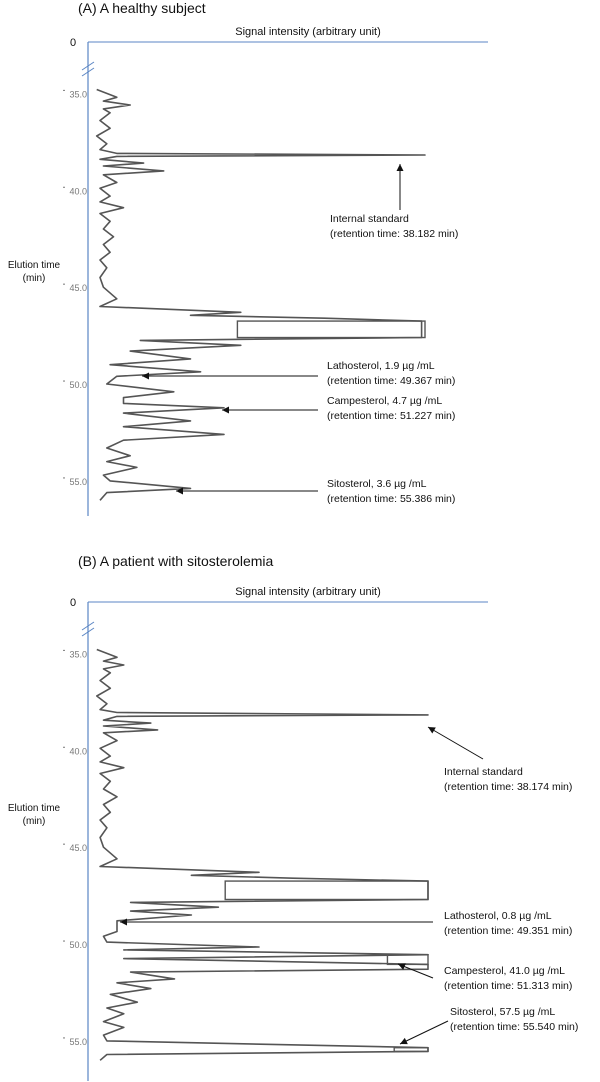  What do you see at coordinates (514, 1027) in the screenshot?
I see `peak-annotation-retention: (retention time: 55.540 min)` at bounding box center [514, 1027].